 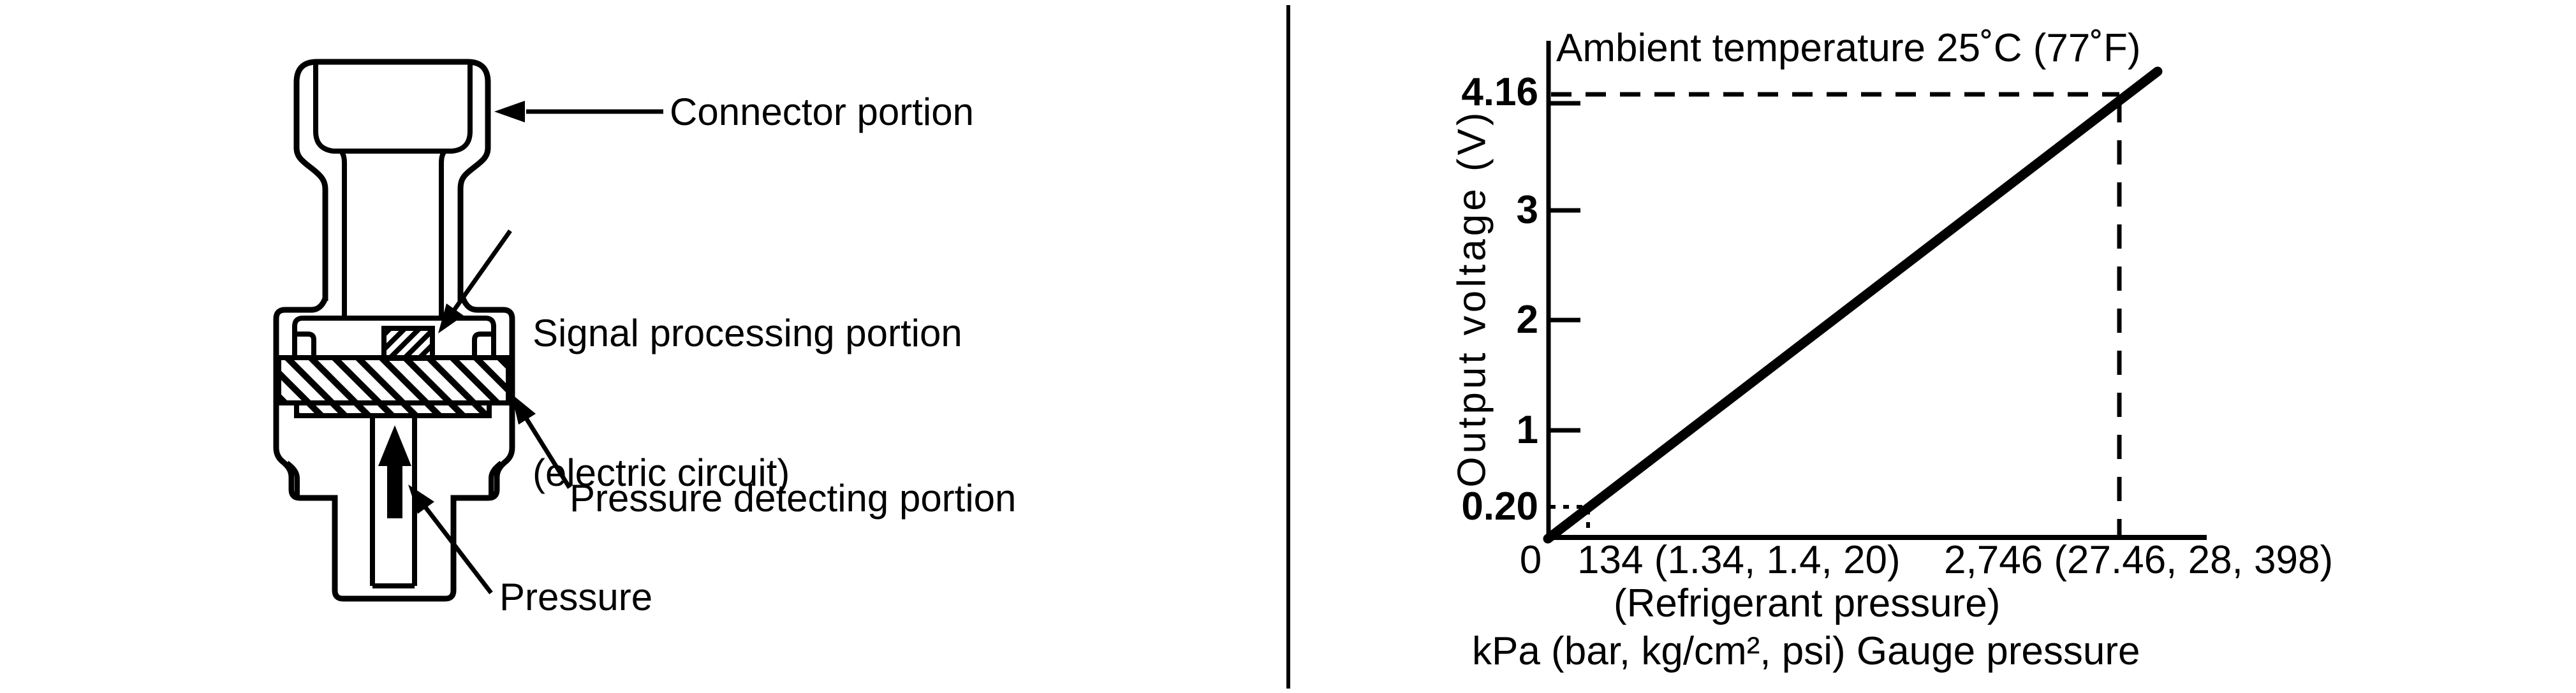 I want to click on body-and-stem-outline, so click(x=394, y=449).